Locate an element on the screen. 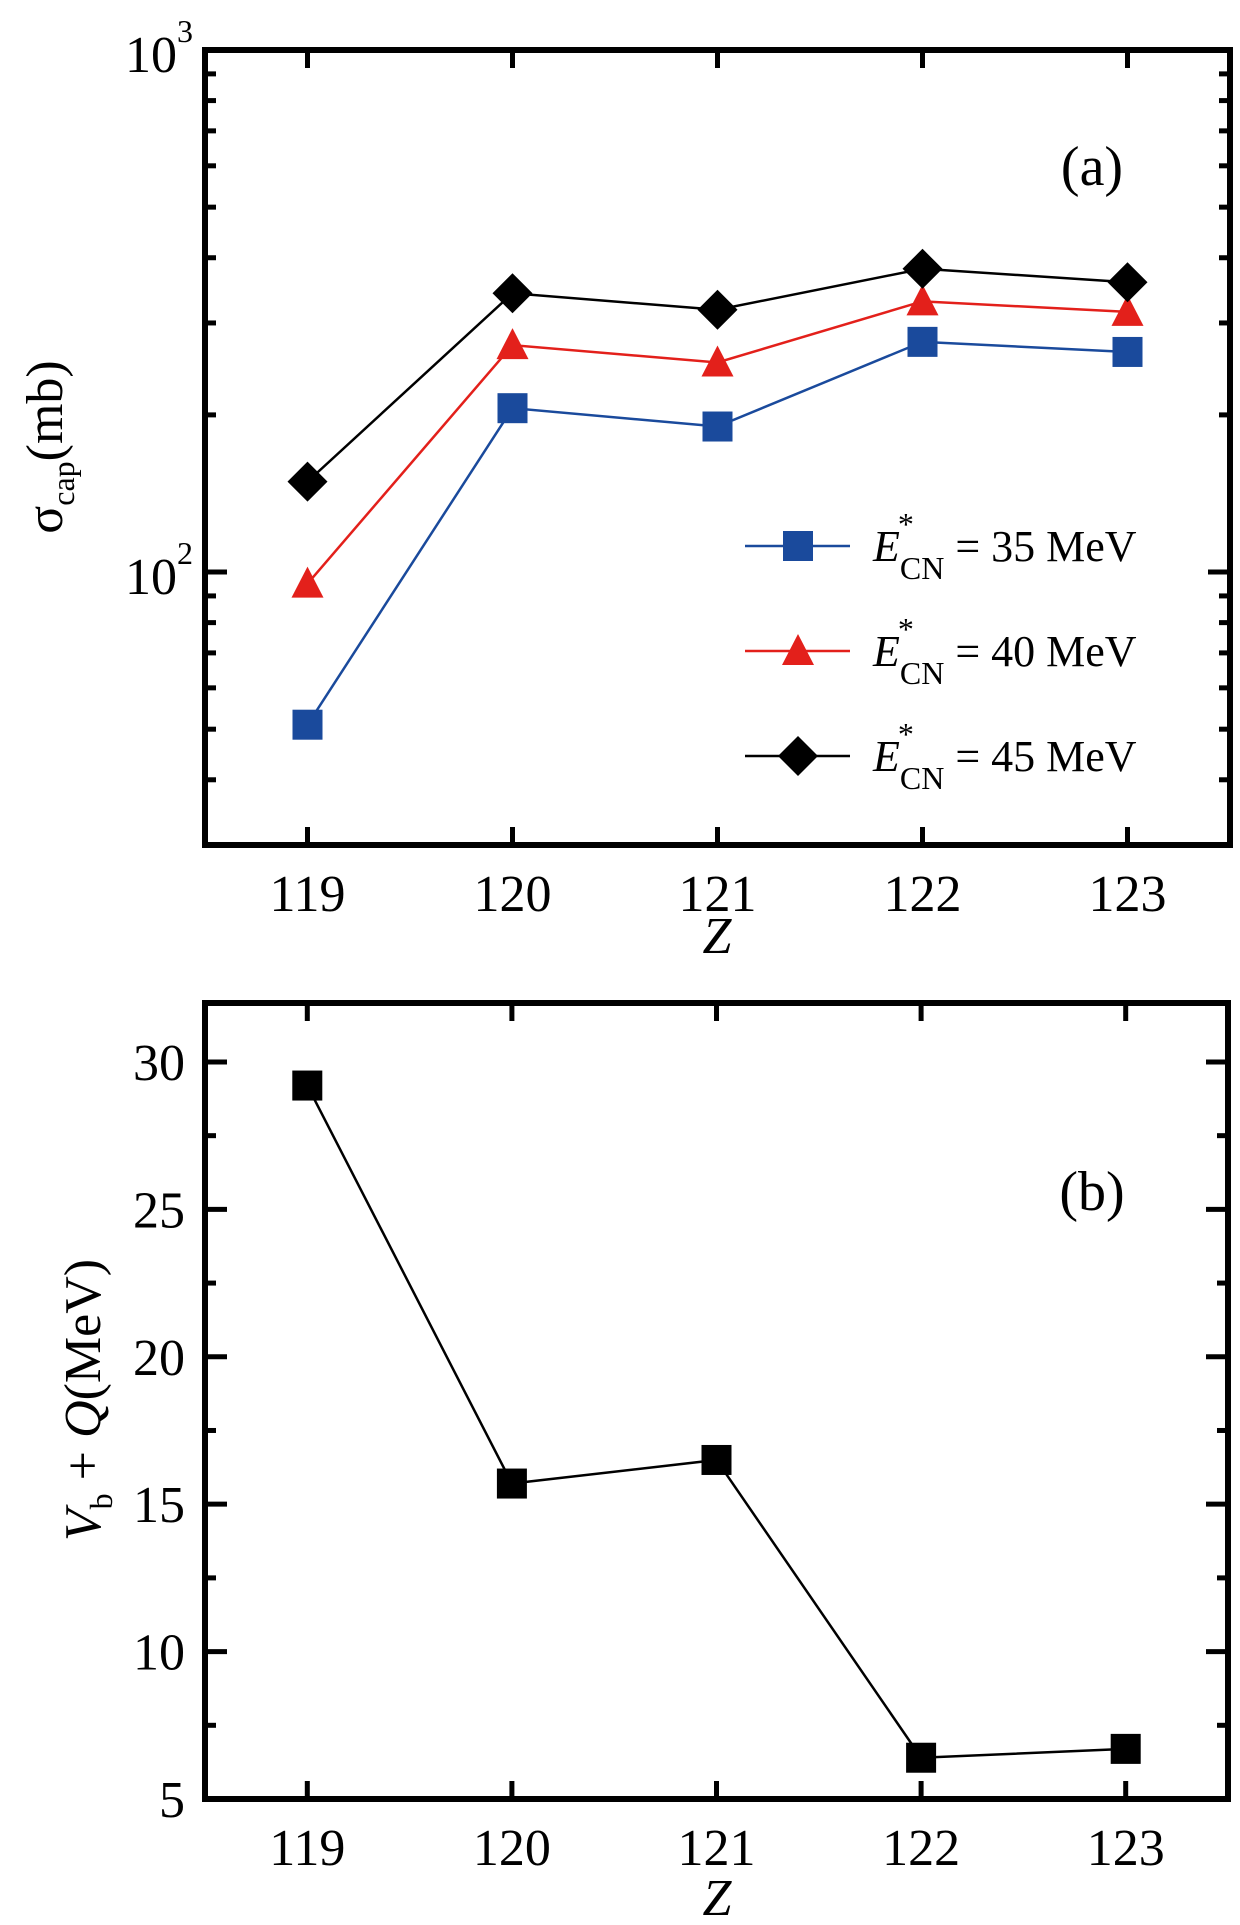 The image size is (1240, 1925). y-title-unit: (mb) is located at coordinates (45, 410).